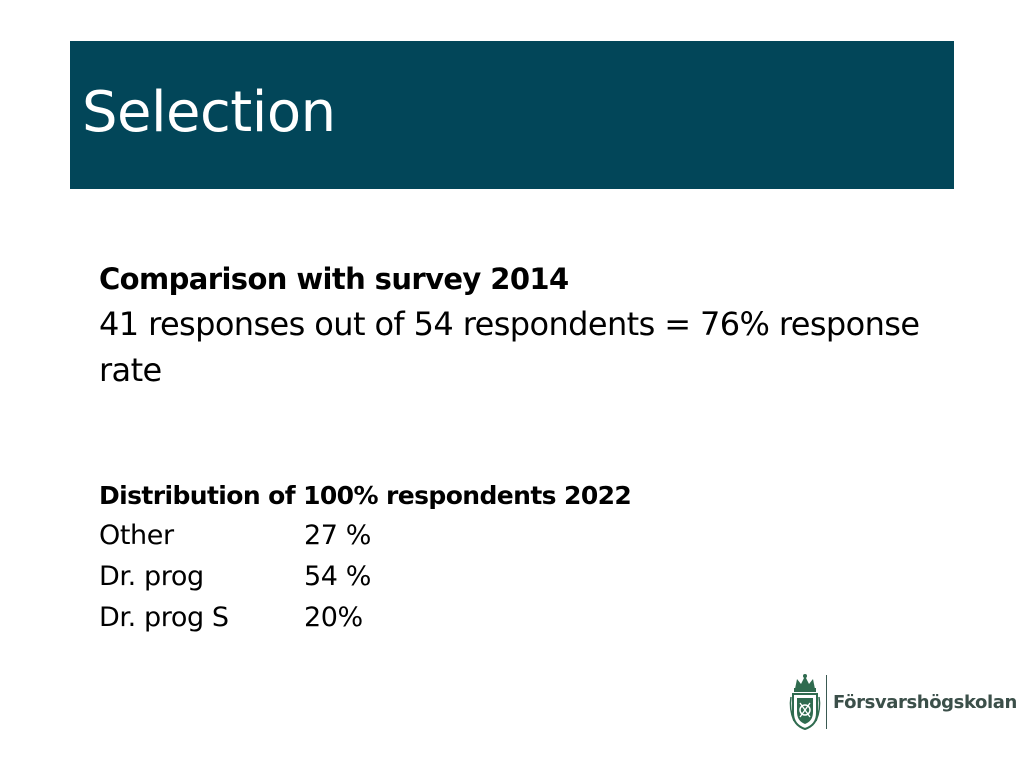 Image resolution: width=1024 pixels, height=768 pixels. Describe the element at coordinates (529, 535) in the screenshot. I see `distribution-row: Other 27 %` at that location.